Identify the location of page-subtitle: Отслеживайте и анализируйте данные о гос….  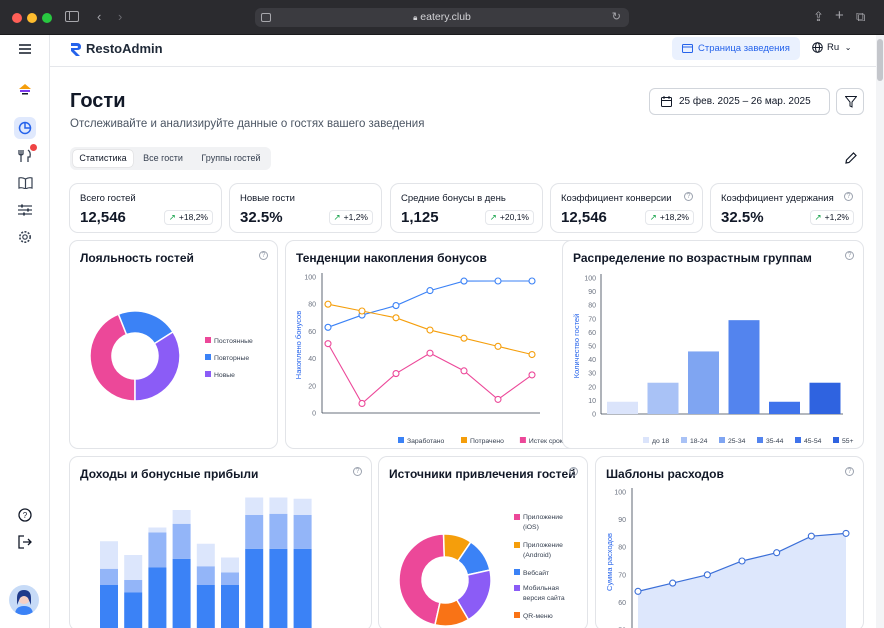
(247, 124).